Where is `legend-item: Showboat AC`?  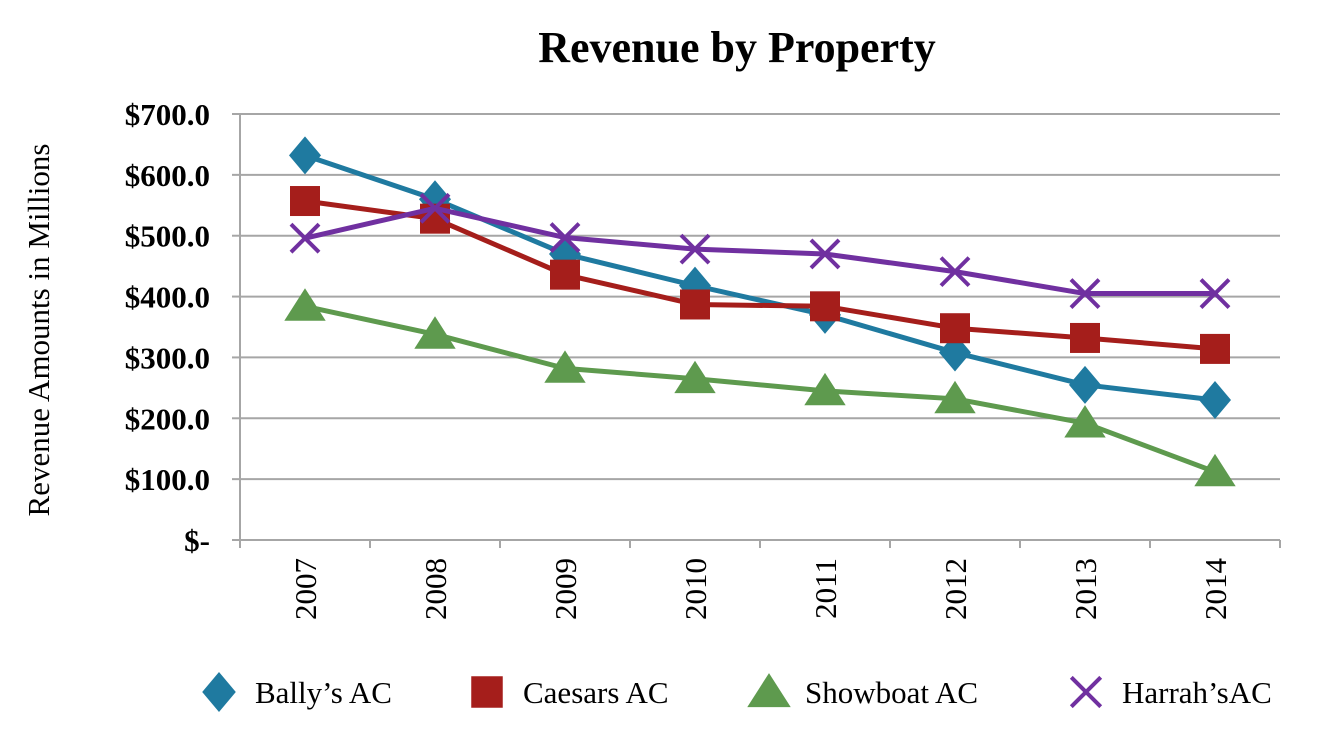 legend-item: Showboat AC is located at coordinates (862, 691).